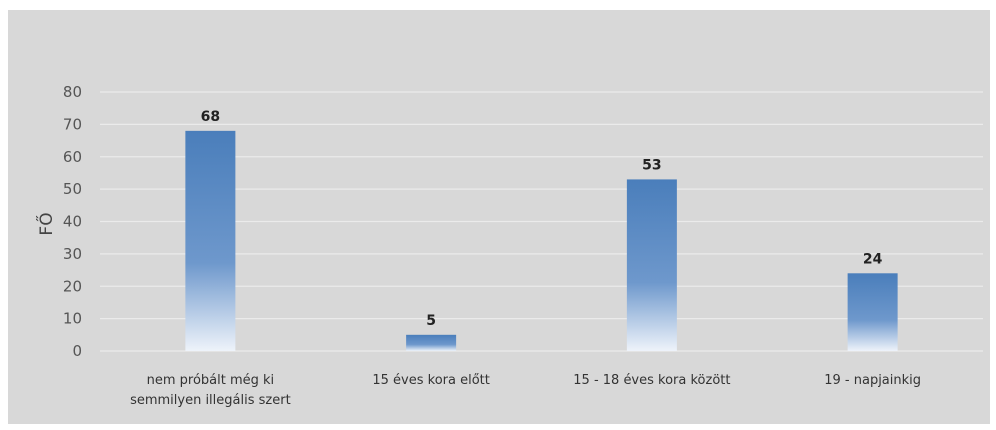 Image resolution: width=996 pixels, height=430 pixels. Describe the element at coordinates (72, 92) in the screenshot. I see `y-tick-label: 80` at that location.